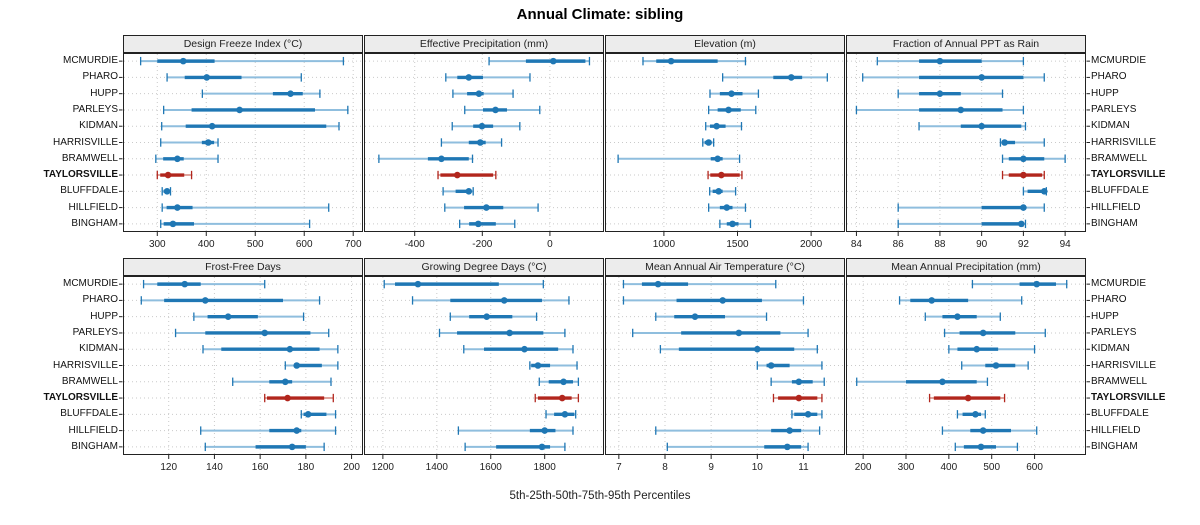  What do you see at coordinates (725, 374) in the screenshot?
I see `panel-plot-mean-annual-air-temperature-c: 7 8 9 10 11` at bounding box center [725, 374].